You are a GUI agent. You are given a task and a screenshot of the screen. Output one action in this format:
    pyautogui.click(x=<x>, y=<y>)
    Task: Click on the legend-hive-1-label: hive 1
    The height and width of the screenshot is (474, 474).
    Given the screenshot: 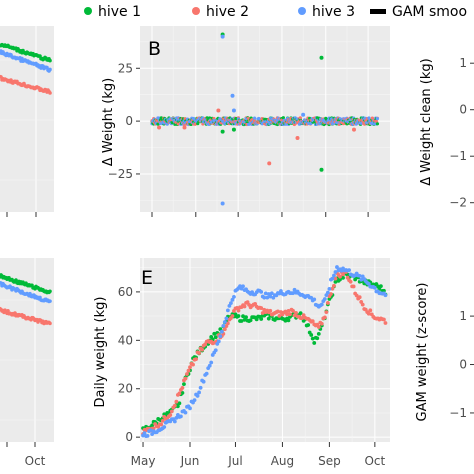 What is the action you would take?
    pyautogui.click(x=119, y=12)
    